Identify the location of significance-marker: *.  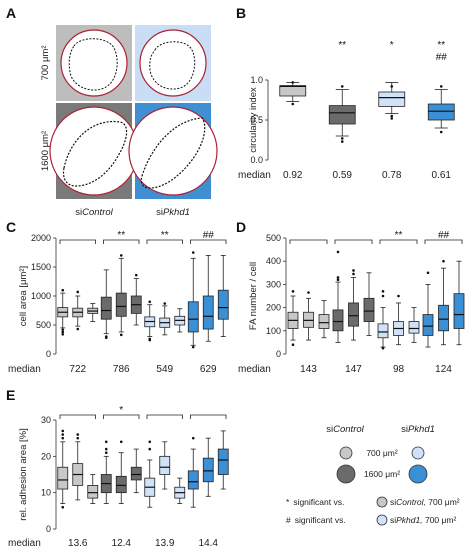
(392, 45).